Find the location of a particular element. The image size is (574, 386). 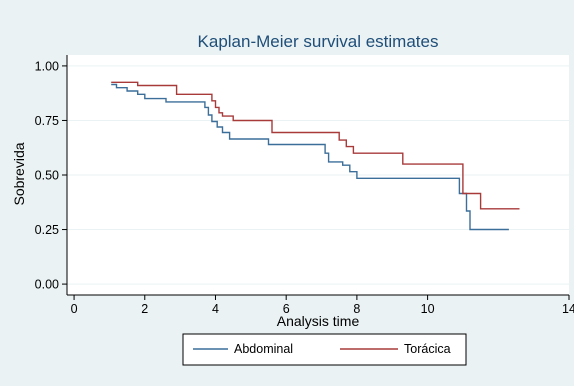

y-axis-label: Sobrevida is located at coordinates (19, 173).